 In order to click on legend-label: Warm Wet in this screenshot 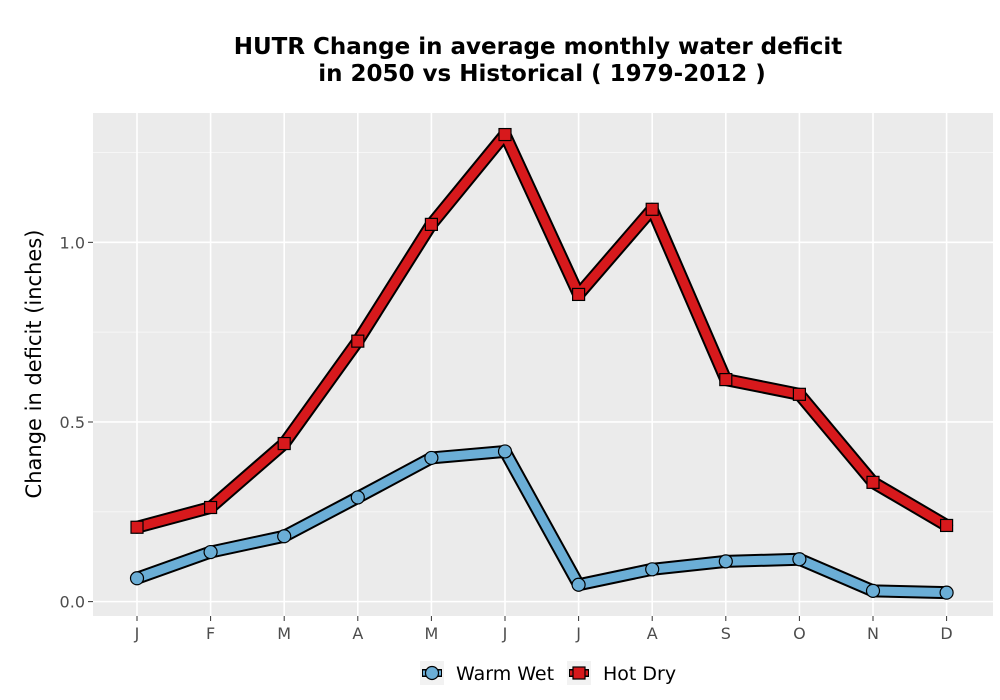, I will do `click(505, 674)`.